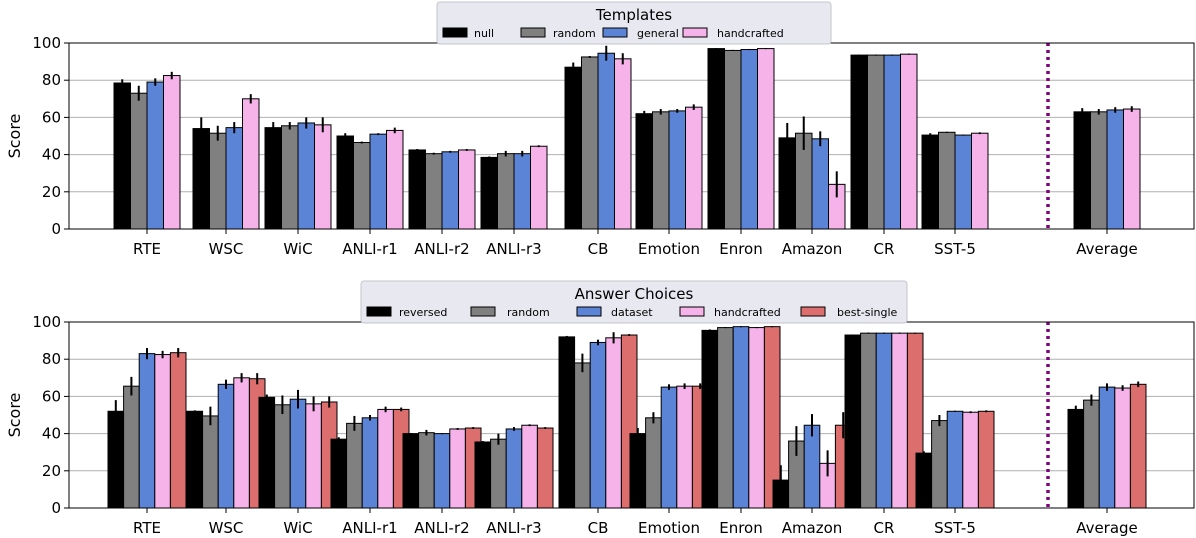 This screenshot has width=1196, height=538. What do you see at coordinates (46, 43) in the screenshot?
I see `y-tick-label: 100` at bounding box center [46, 43].